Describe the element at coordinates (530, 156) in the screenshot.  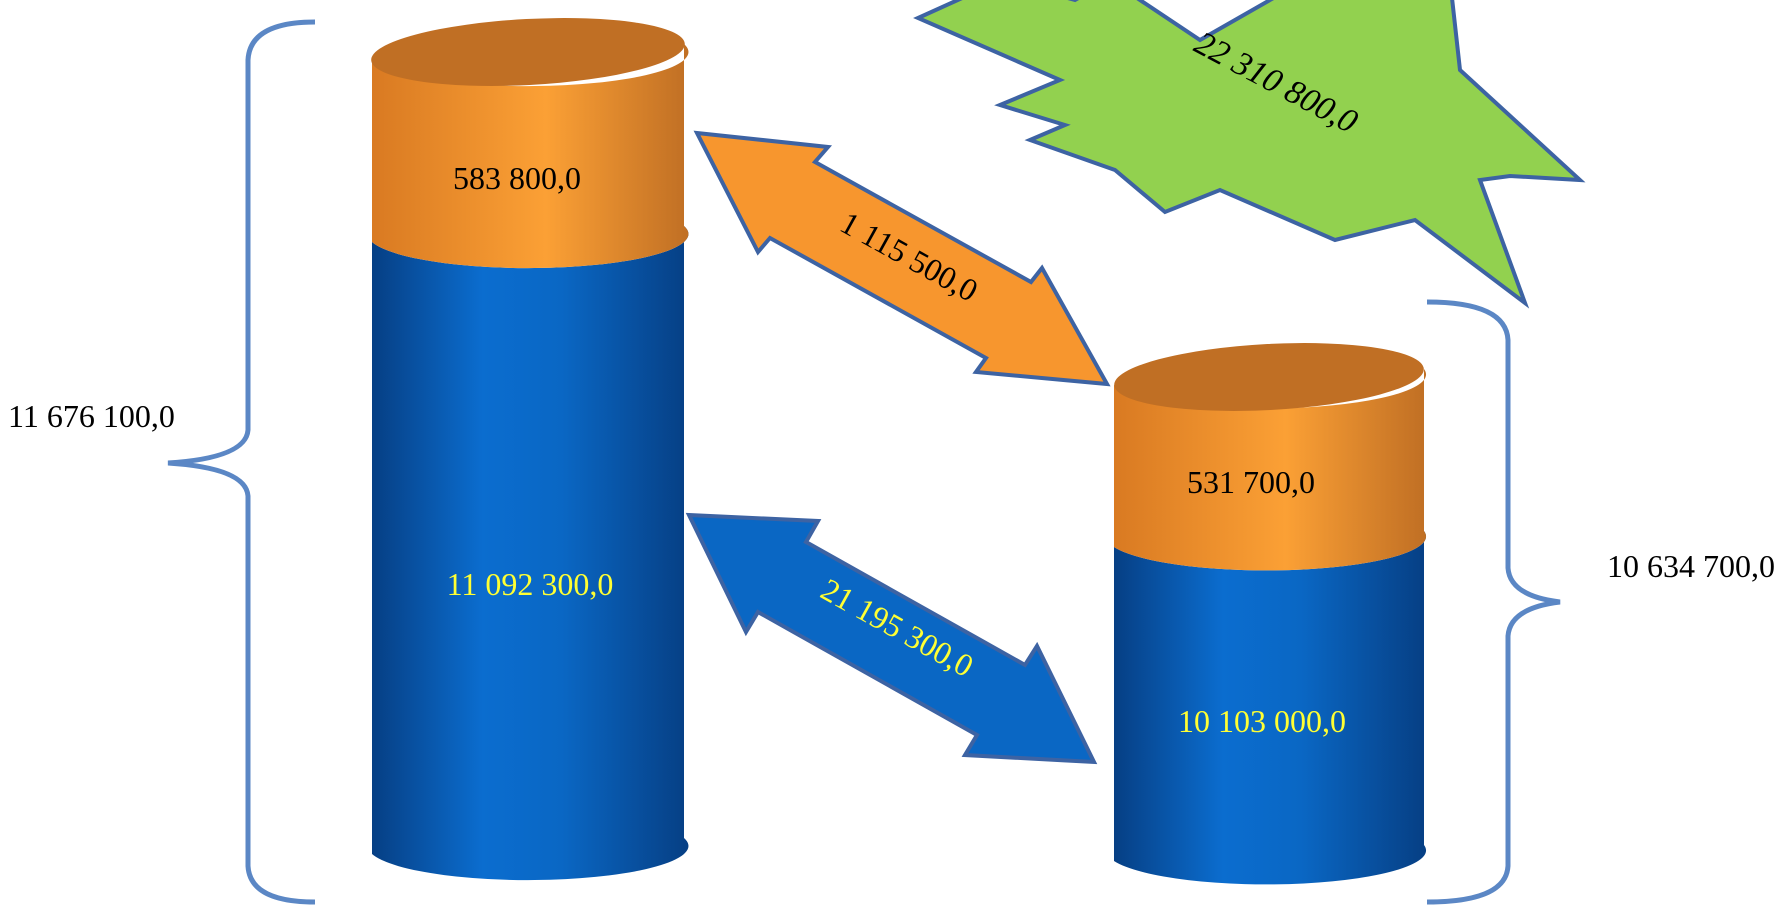
I see `left-orange-segment` at that location.